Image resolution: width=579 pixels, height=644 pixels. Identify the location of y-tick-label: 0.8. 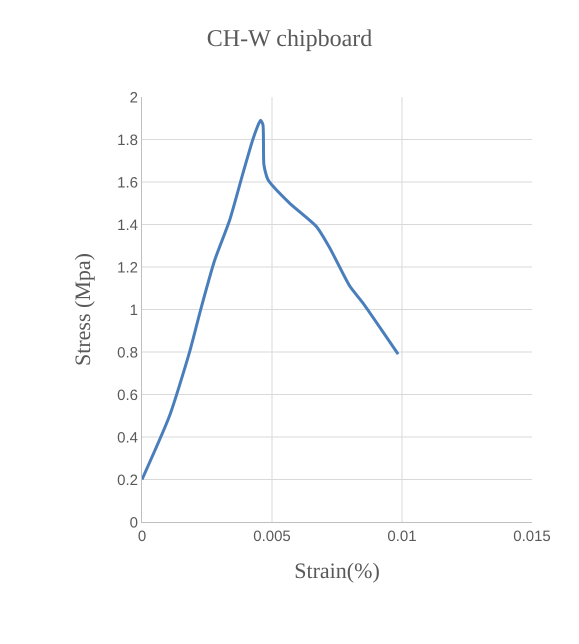
(127, 353).